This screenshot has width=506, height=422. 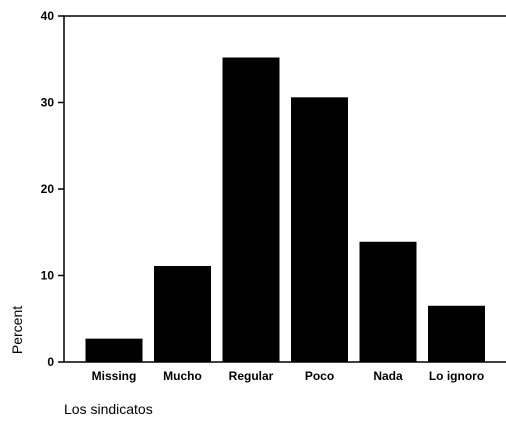 What do you see at coordinates (114, 350) in the screenshot?
I see `bar-missing` at bounding box center [114, 350].